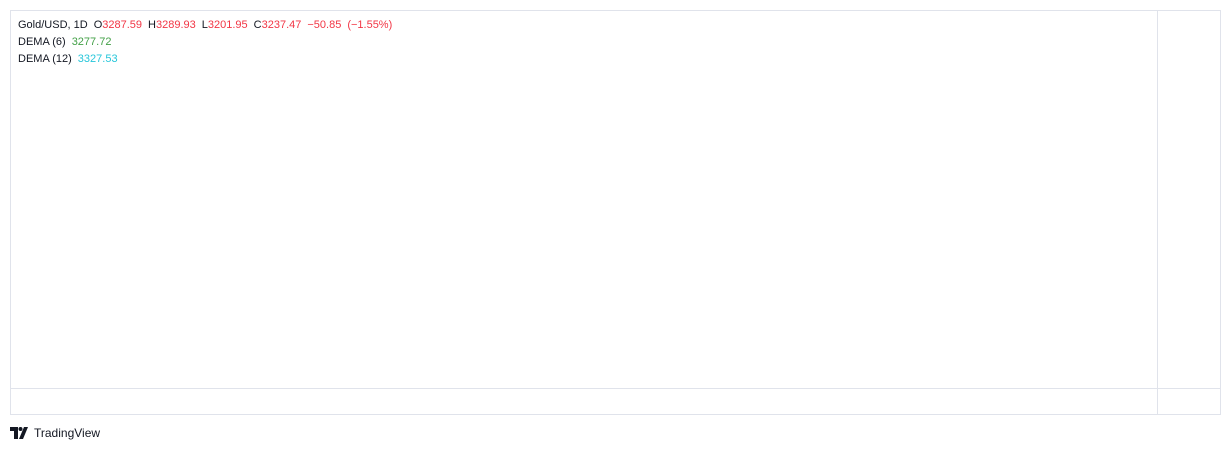 Image resolution: width=1231 pixels, height=452 pixels. What do you see at coordinates (67, 433) in the screenshot?
I see `brand-name: TradingView` at bounding box center [67, 433].